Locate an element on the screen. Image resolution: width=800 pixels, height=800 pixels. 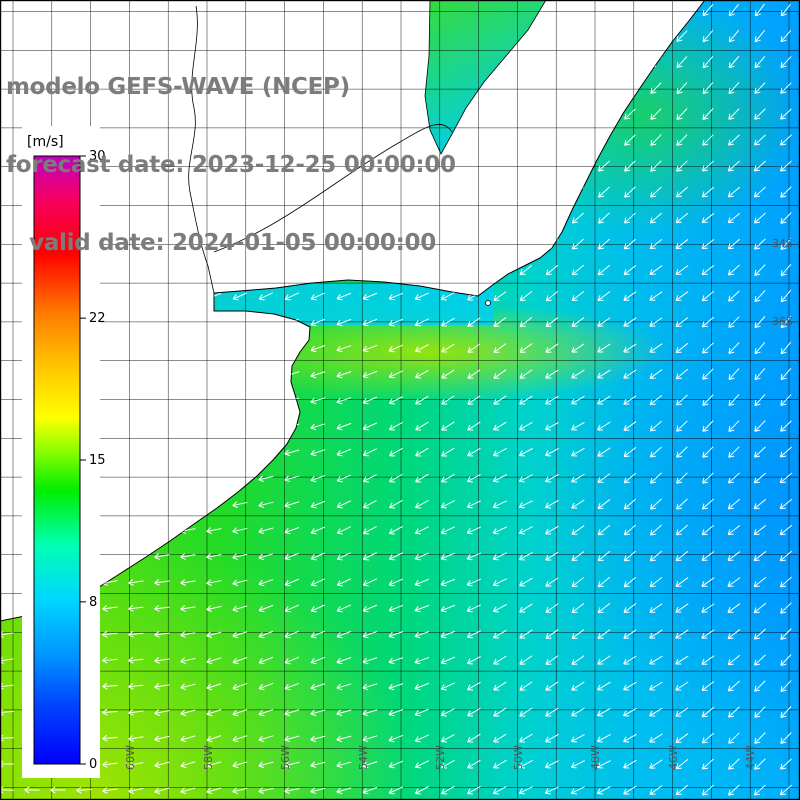
colorbar-tick-label: 22 is located at coordinates (97, 318).